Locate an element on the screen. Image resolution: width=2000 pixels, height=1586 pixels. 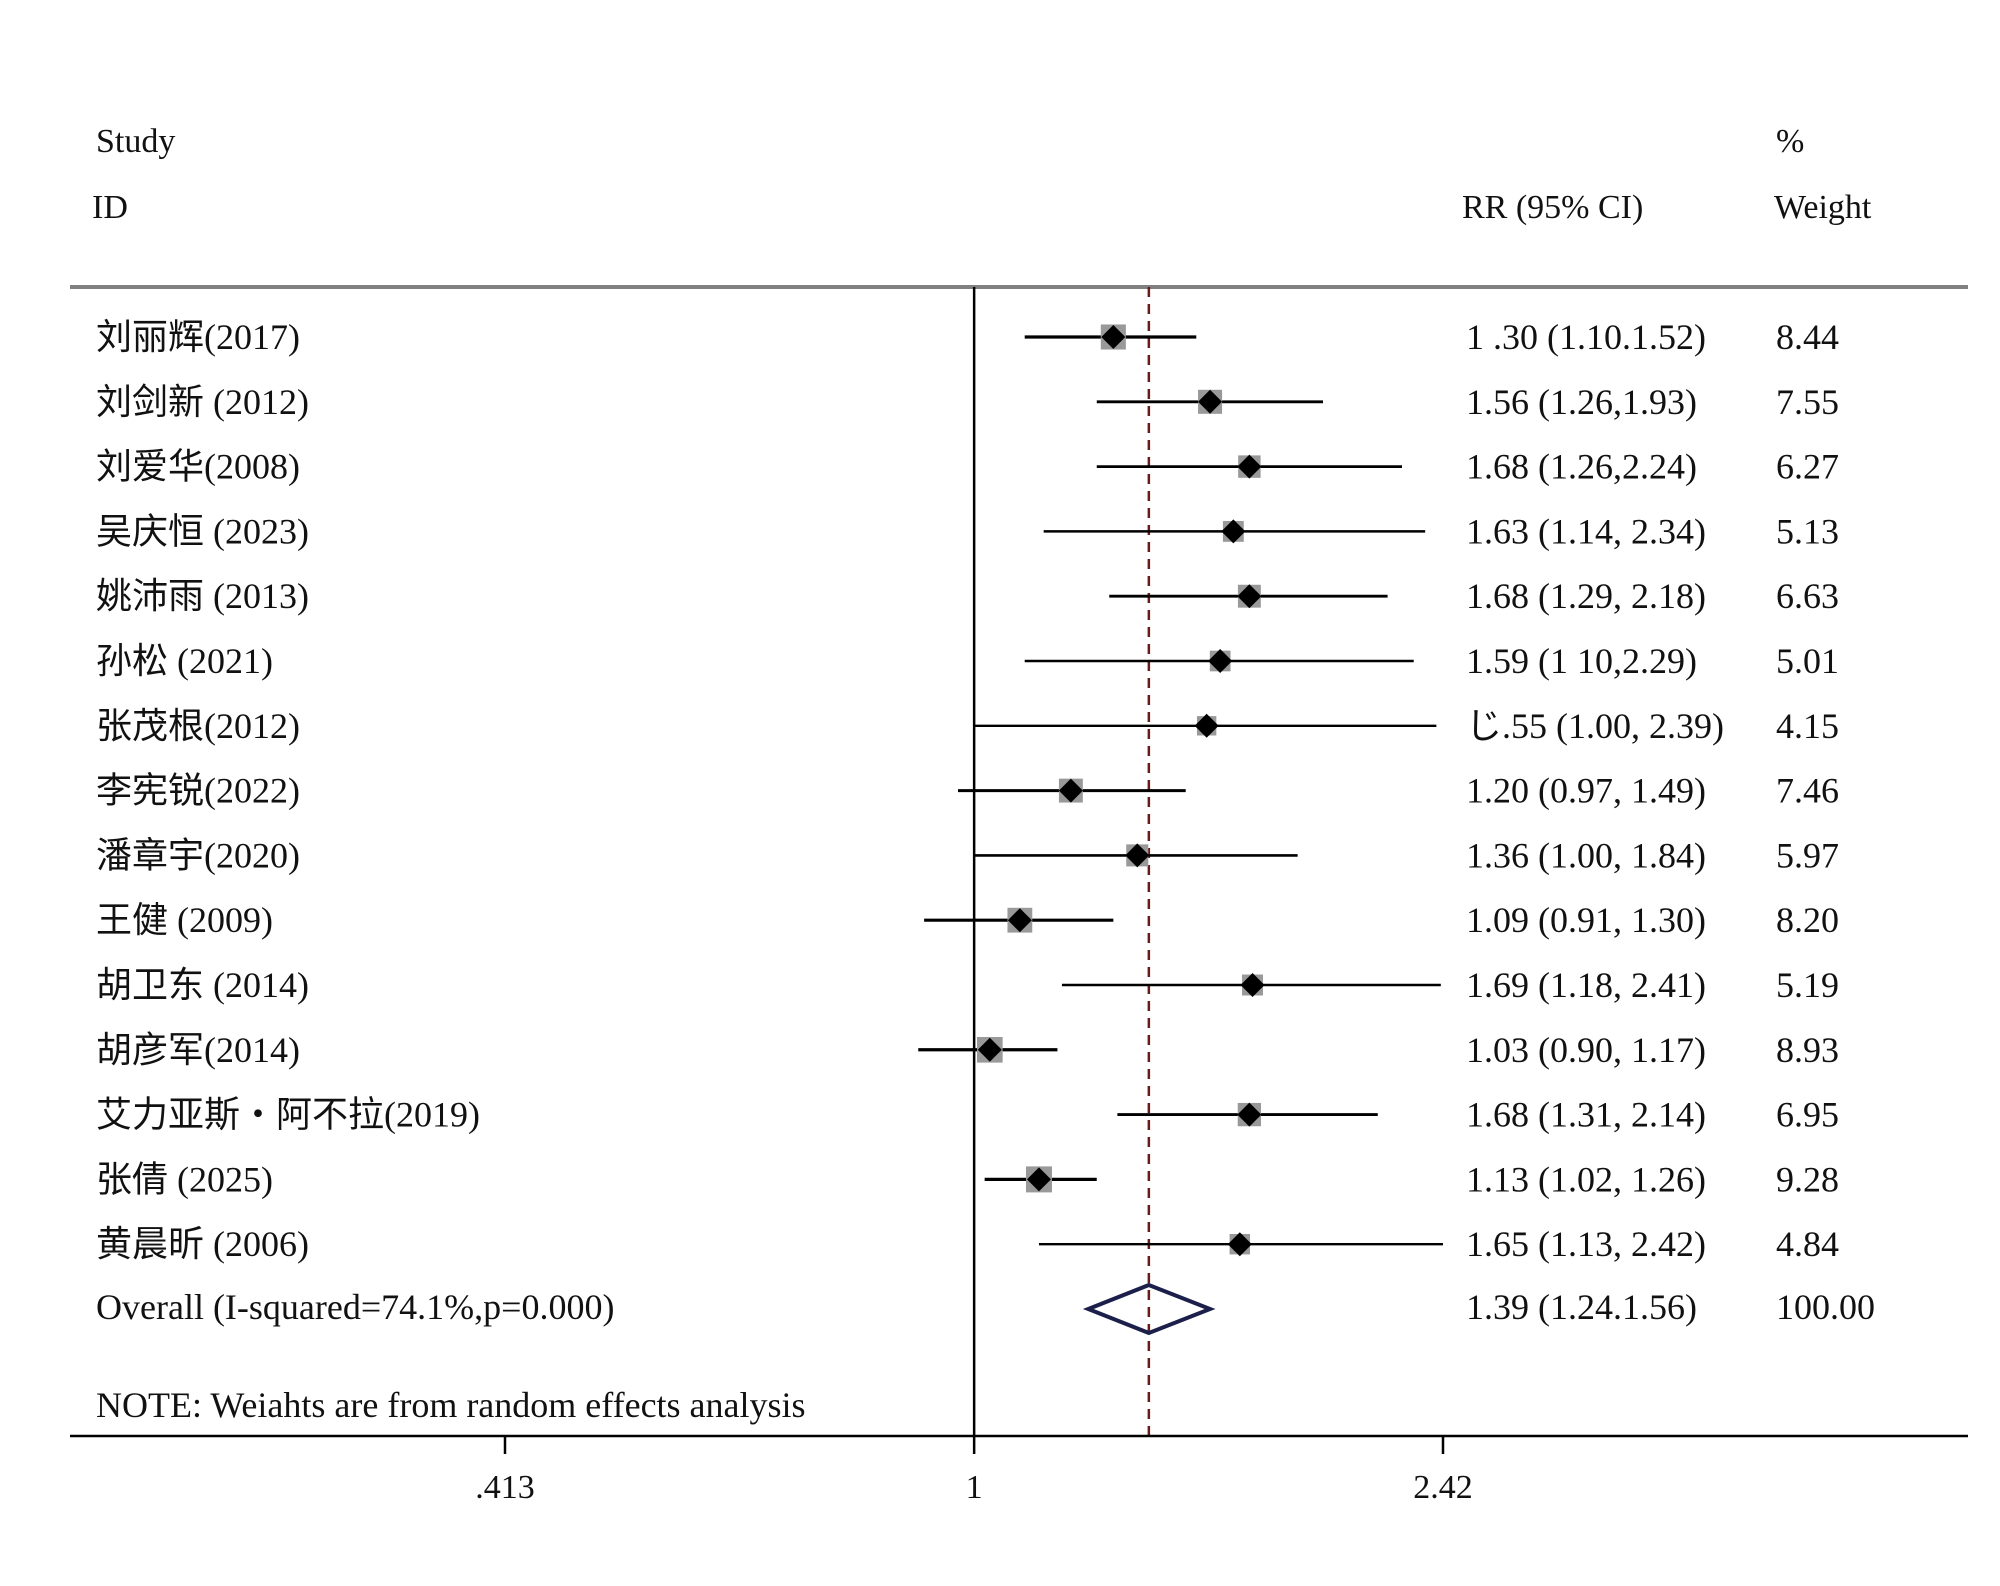
study-ci-text: 1.03 (0.90, 1.17) is located at coordinates (1586, 1050).